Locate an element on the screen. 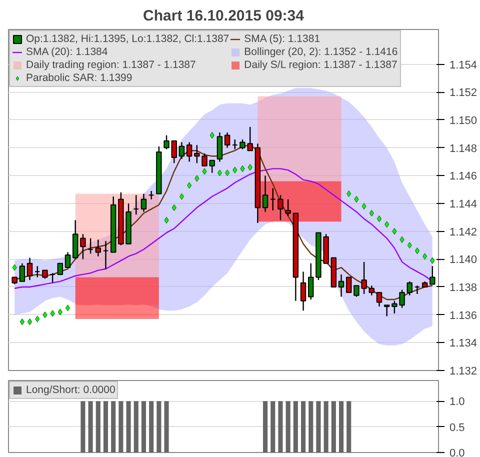 The height and width of the screenshot is (457, 480). y-tick-label: 1.146 is located at coordinates (464, 176).